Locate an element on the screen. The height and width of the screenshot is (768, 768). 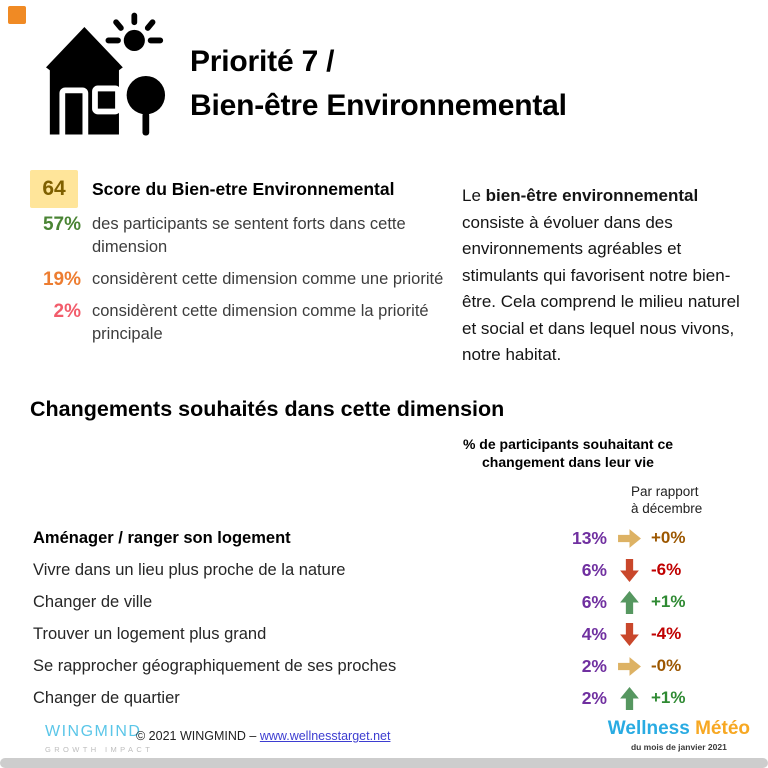
change-delta: -6% is located at coordinates (666, 569).